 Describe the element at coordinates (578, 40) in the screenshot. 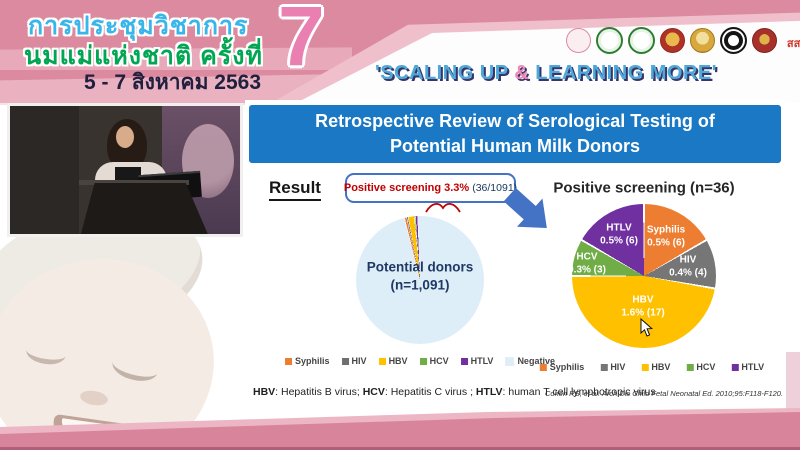

I see `mother-child-logo-icon` at that location.